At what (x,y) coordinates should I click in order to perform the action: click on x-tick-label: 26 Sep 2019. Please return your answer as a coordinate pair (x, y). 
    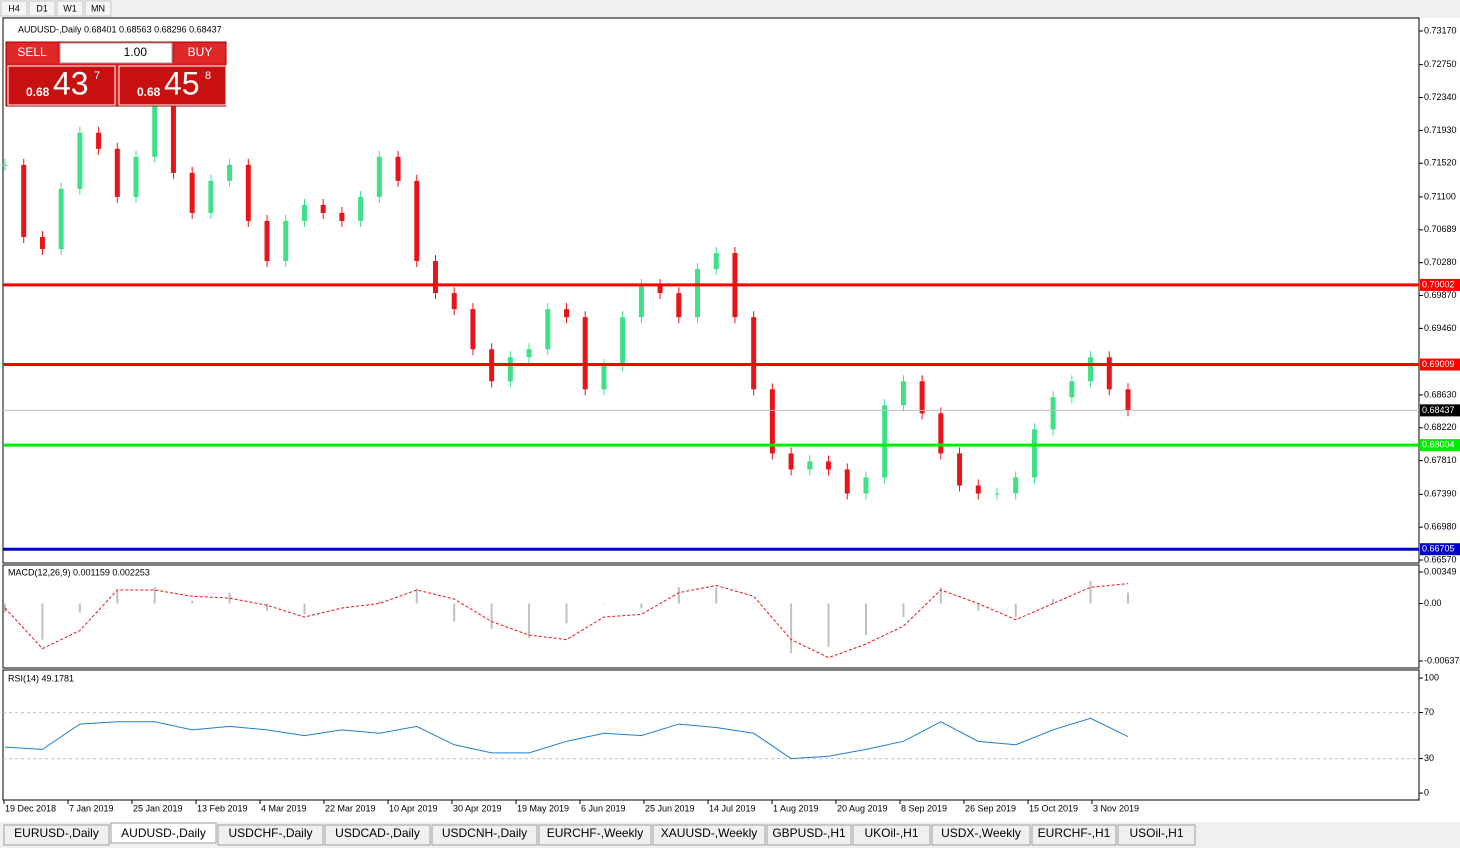
    Looking at the image, I should click on (990, 808).